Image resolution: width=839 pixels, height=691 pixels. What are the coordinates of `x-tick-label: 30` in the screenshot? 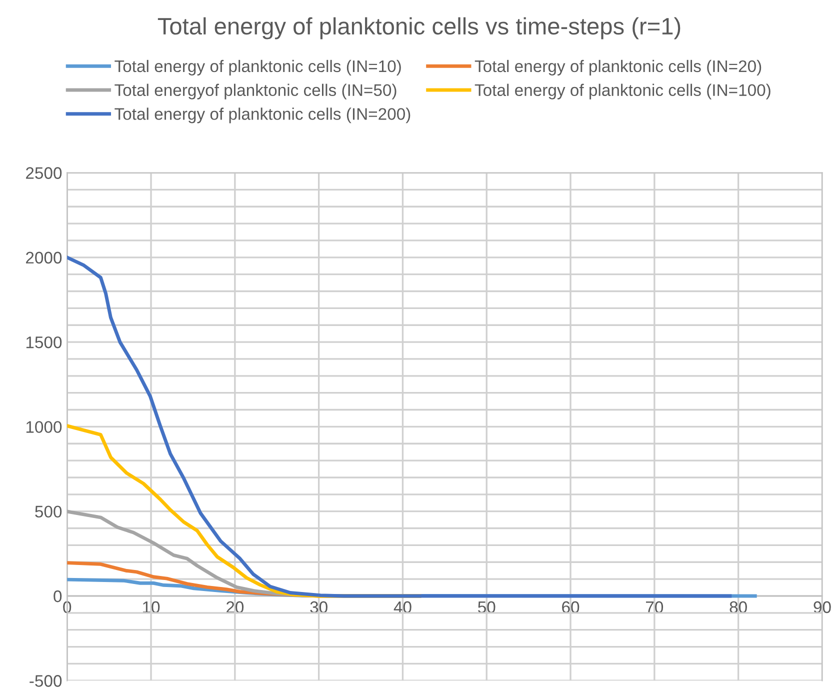 It's located at (319, 607).